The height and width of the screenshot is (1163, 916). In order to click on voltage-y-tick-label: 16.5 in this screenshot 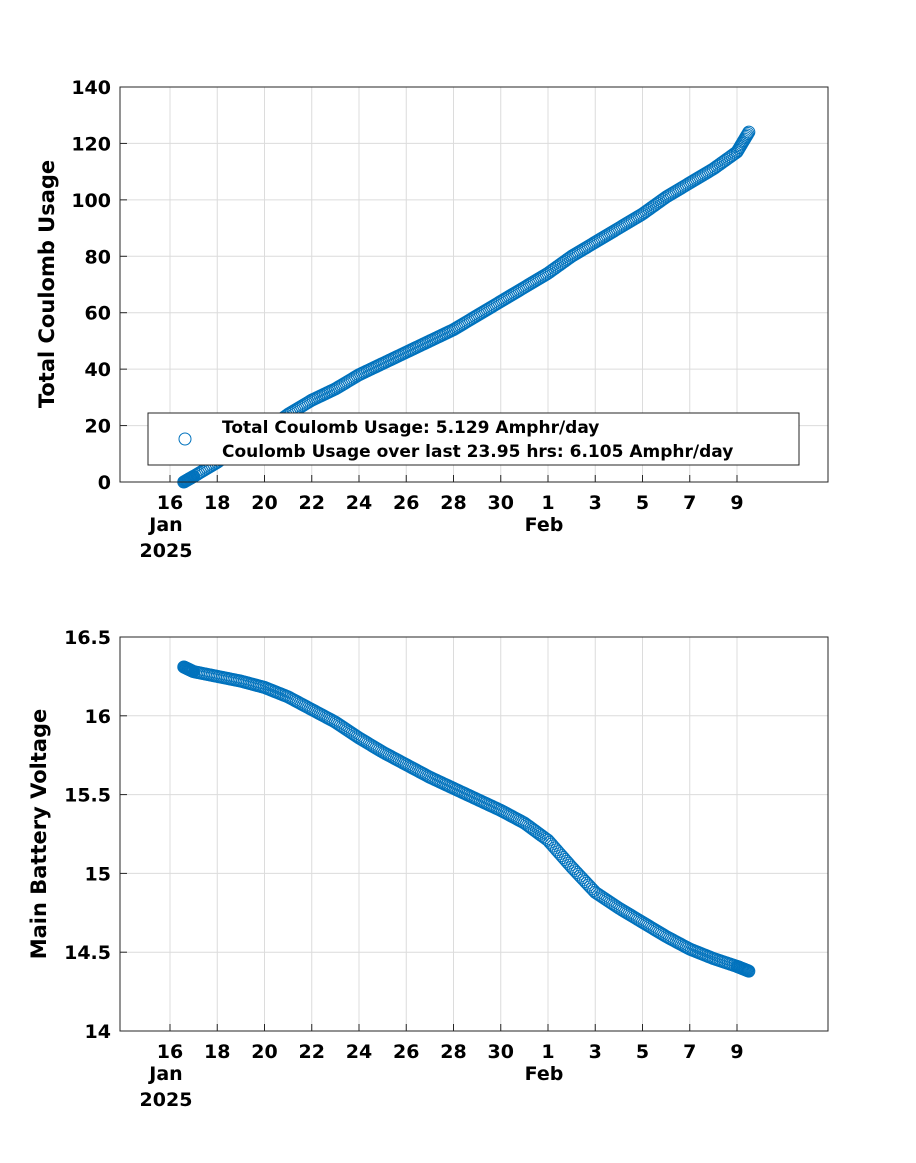, I will do `click(87, 638)`.